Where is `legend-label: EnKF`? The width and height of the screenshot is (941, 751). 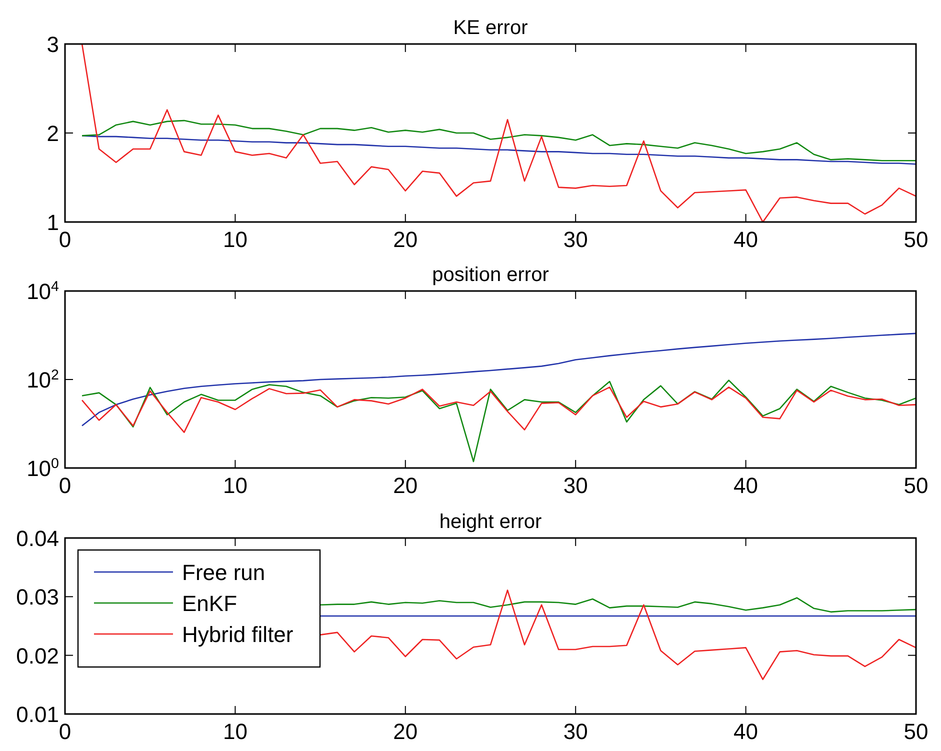 legend-label: EnKF is located at coordinates (210, 603).